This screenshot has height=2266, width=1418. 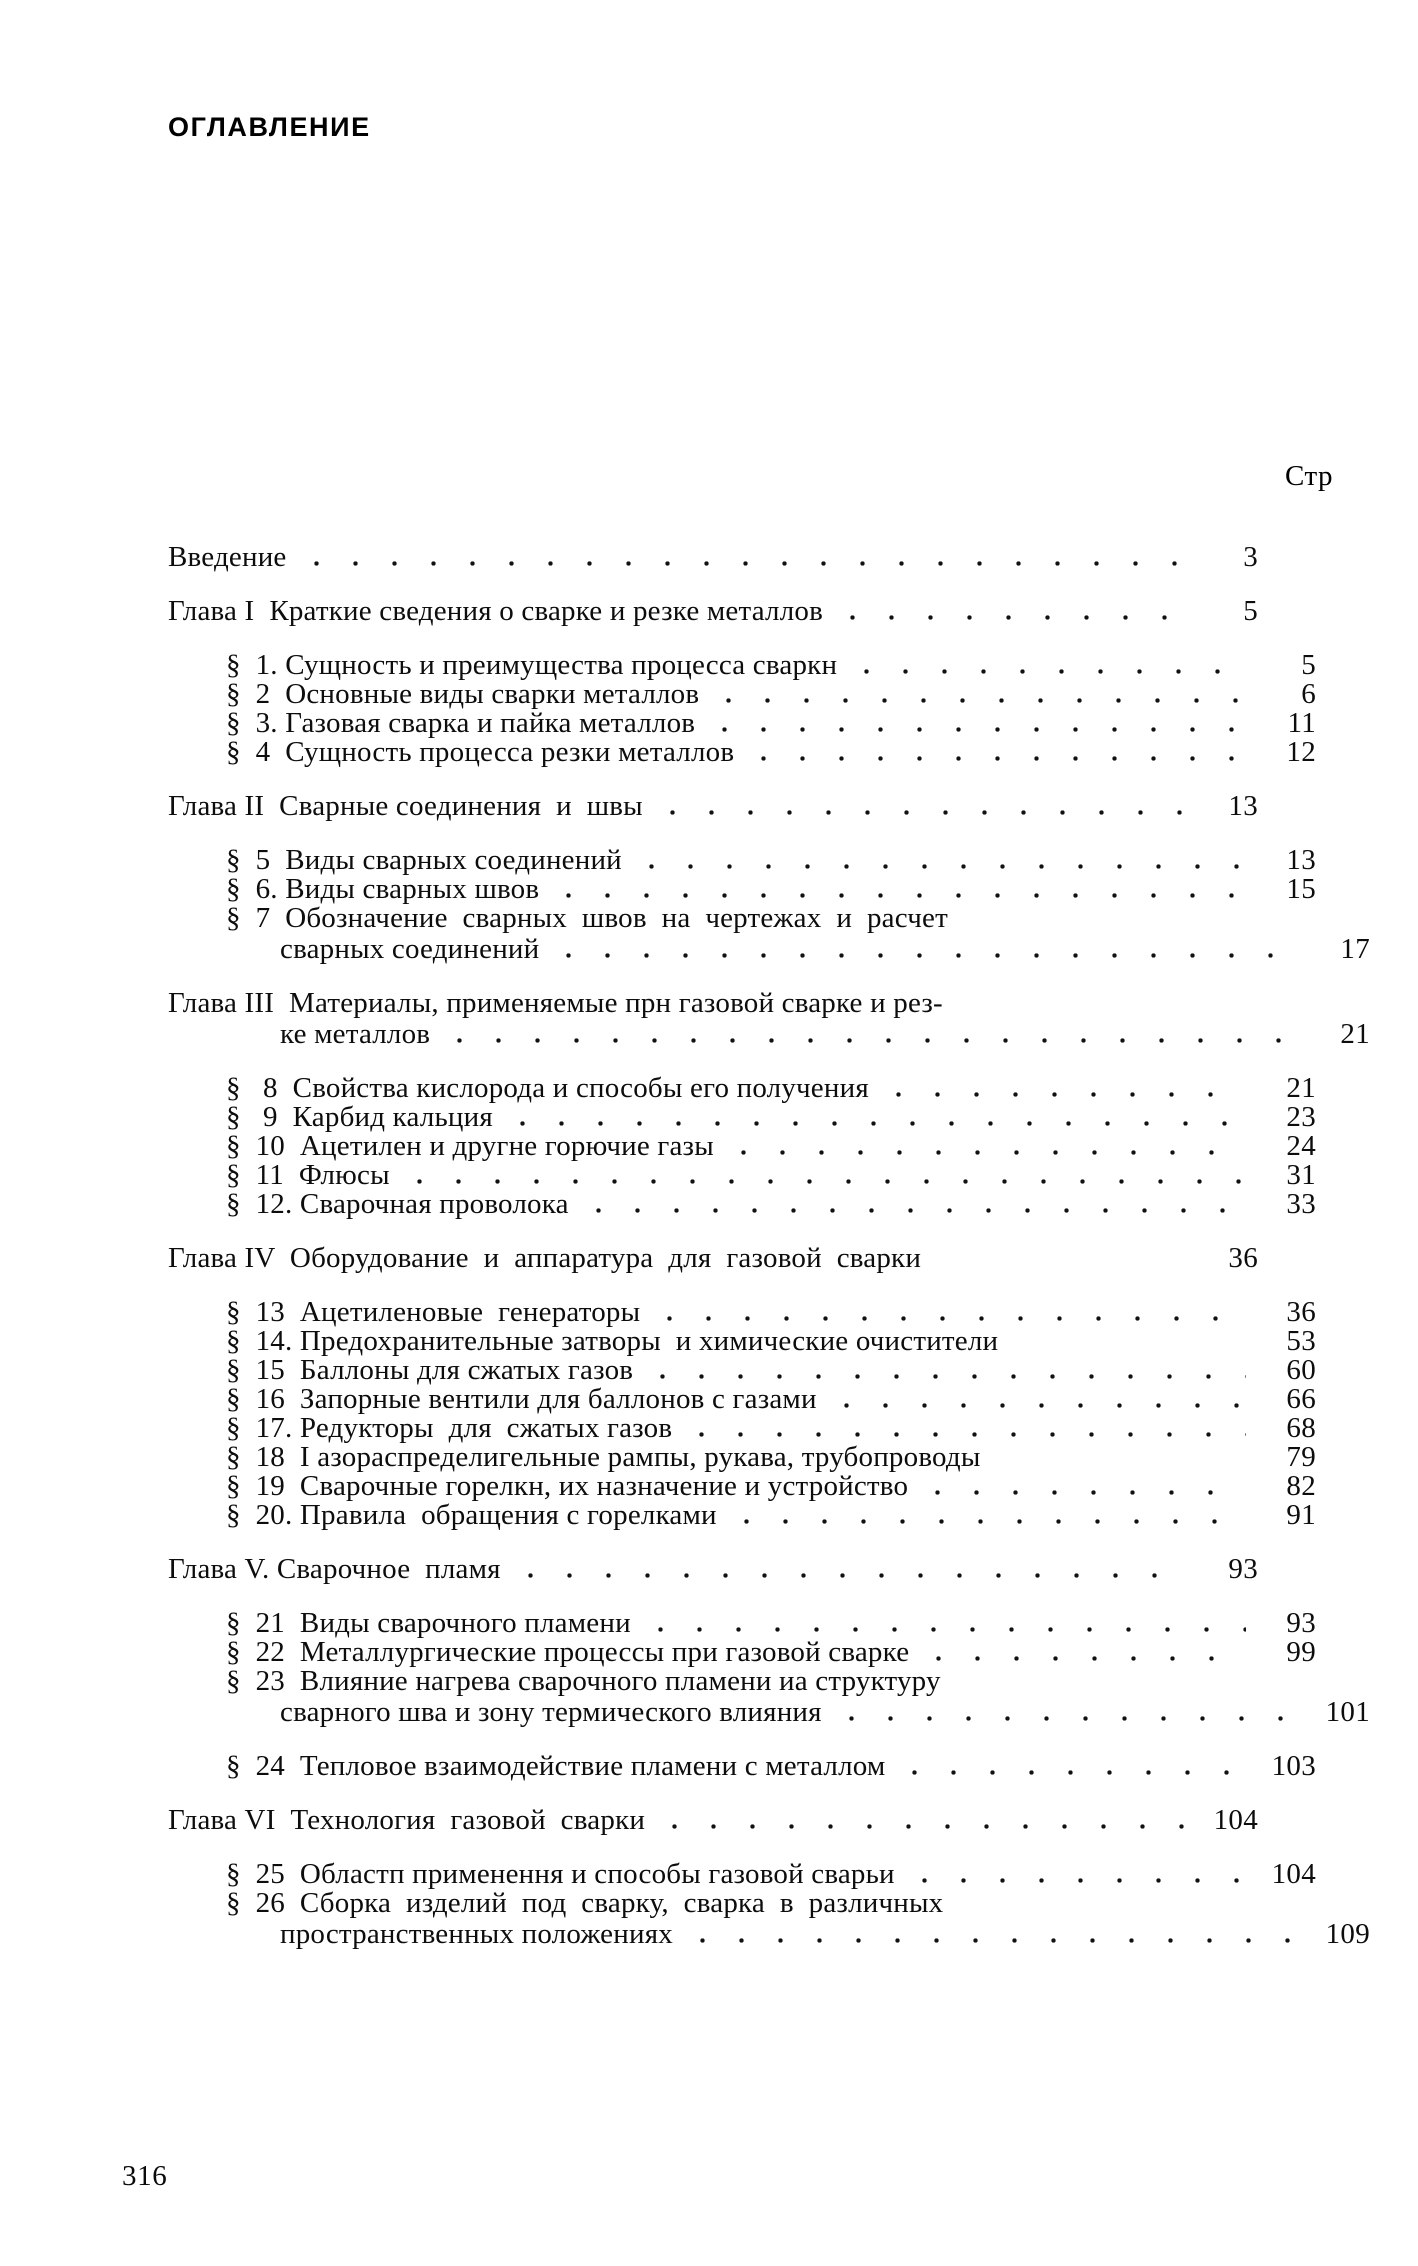 I want to click on toc-entry: § 3. Газовая сварка и пайка металлов 11, so click(x=771, y=723).